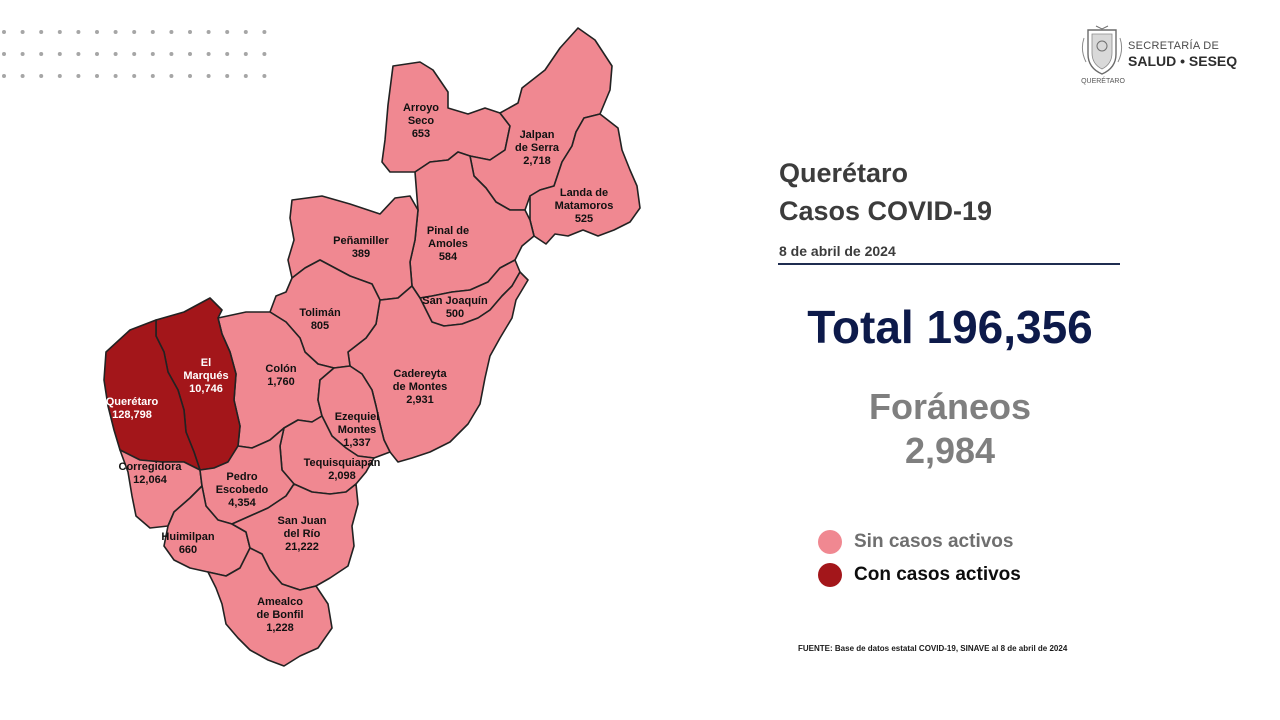 This screenshot has height=720, width=1280. I want to click on municipality-name-label: Colón, so click(280, 369).